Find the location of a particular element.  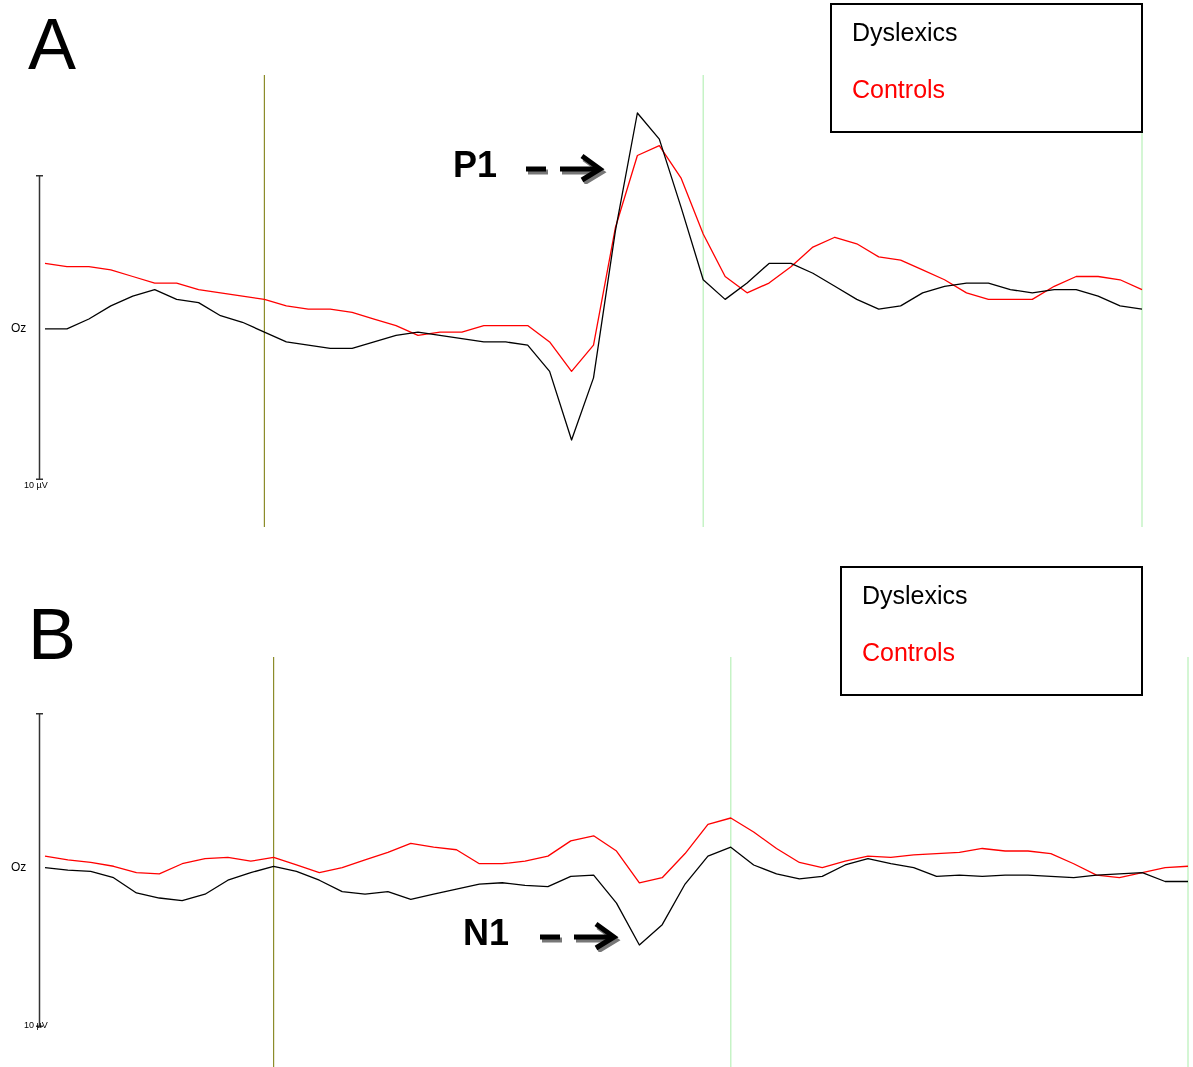

chart-title: A is located at coordinates (52, 44).